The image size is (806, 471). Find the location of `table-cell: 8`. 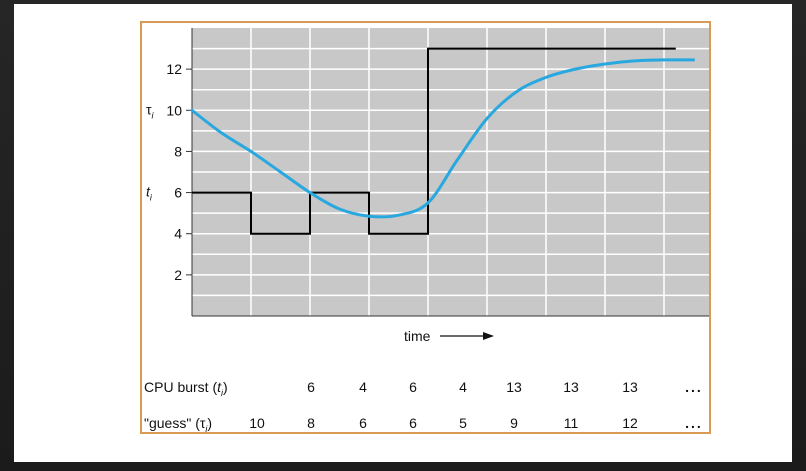

table-cell: 8 is located at coordinates (311, 423).